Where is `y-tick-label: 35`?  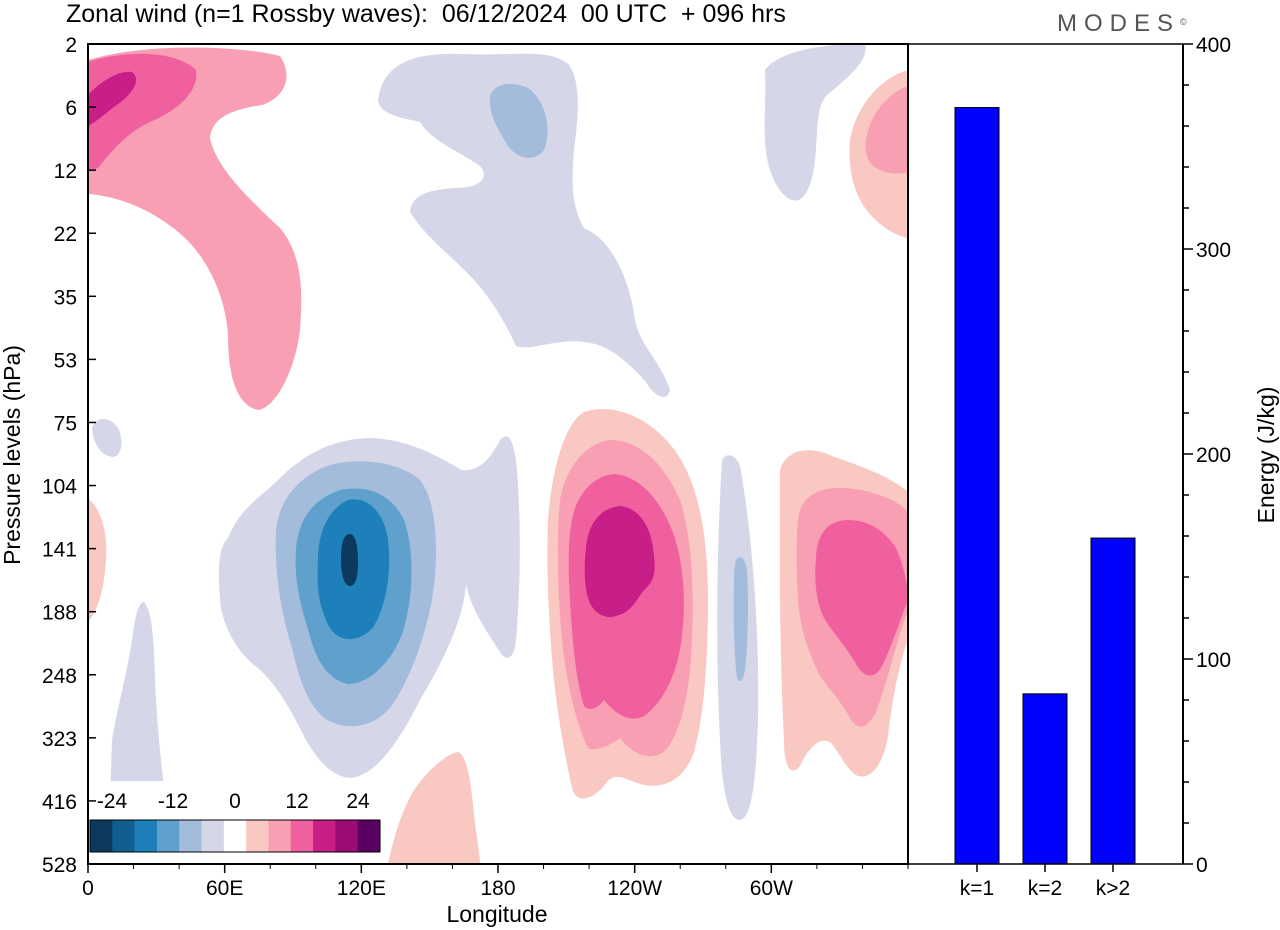 y-tick-label: 35 is located at coordinates (65, 297).